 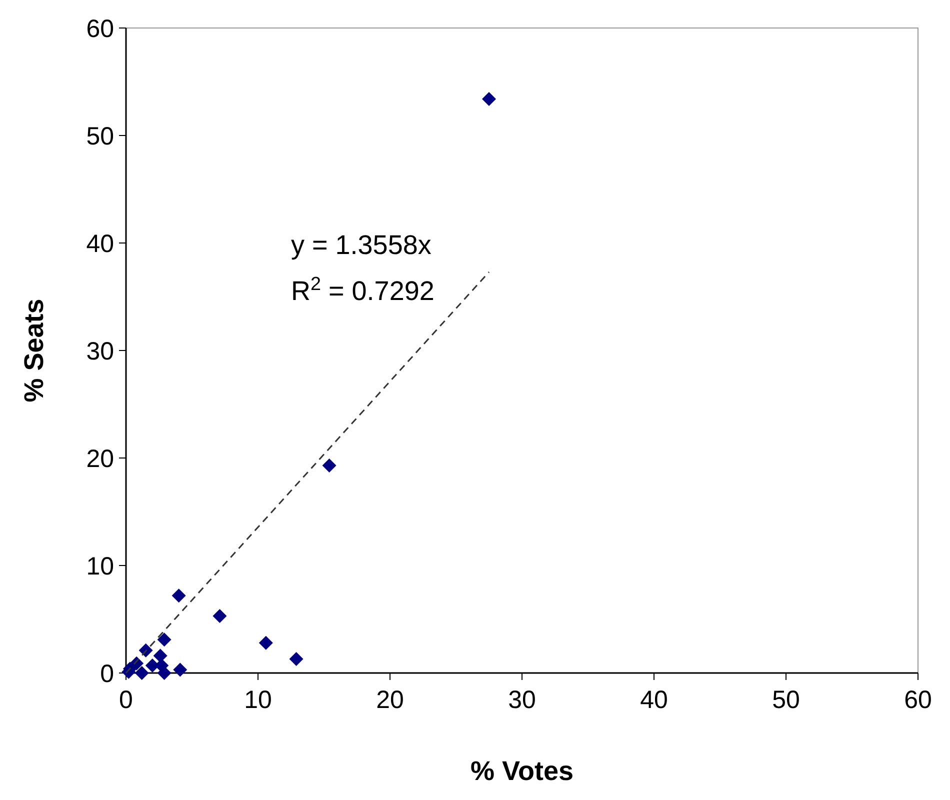 What do you see at coordinates (361, 245) in the screenshot?
I see `annotation: y = 1.3558x` at bounding box center [361, 245].